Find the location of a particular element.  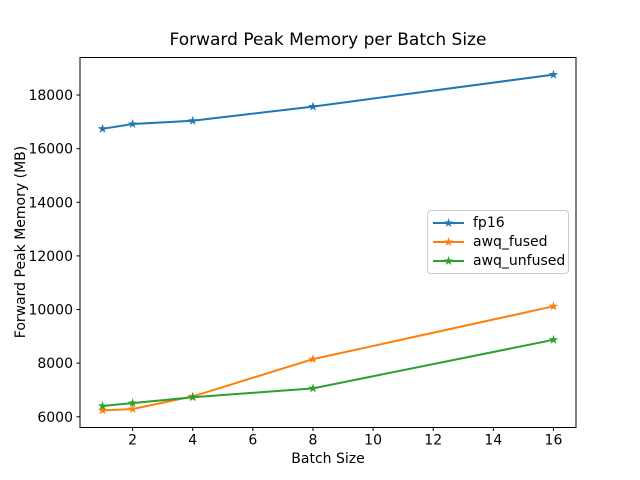

x-tick-label: 12 is located at coordinates (433, 441).